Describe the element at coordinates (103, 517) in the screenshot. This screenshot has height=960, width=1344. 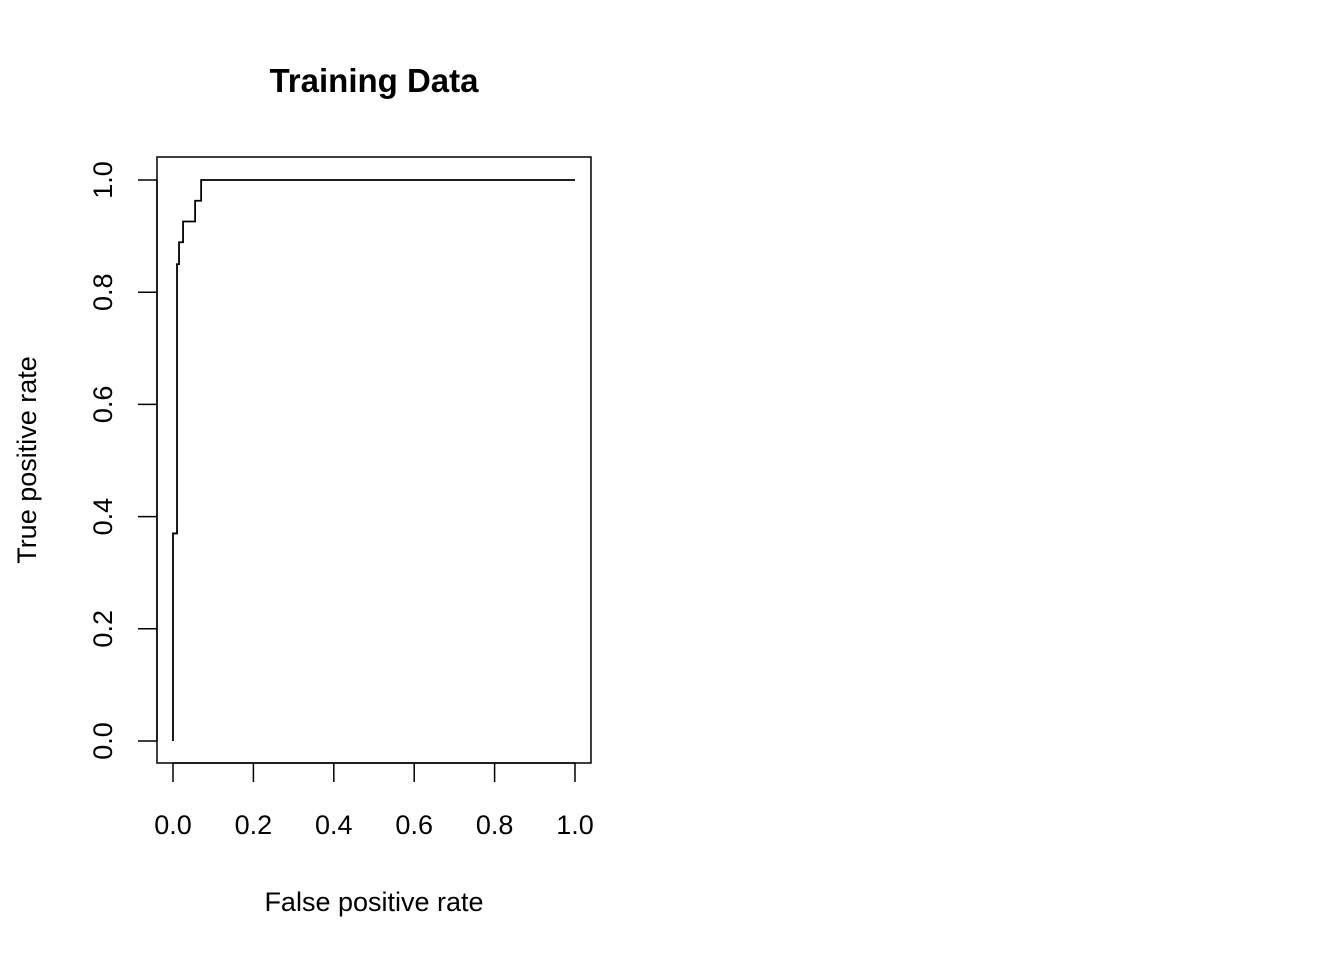
I see `y-tick-label: 0.4` at that location.